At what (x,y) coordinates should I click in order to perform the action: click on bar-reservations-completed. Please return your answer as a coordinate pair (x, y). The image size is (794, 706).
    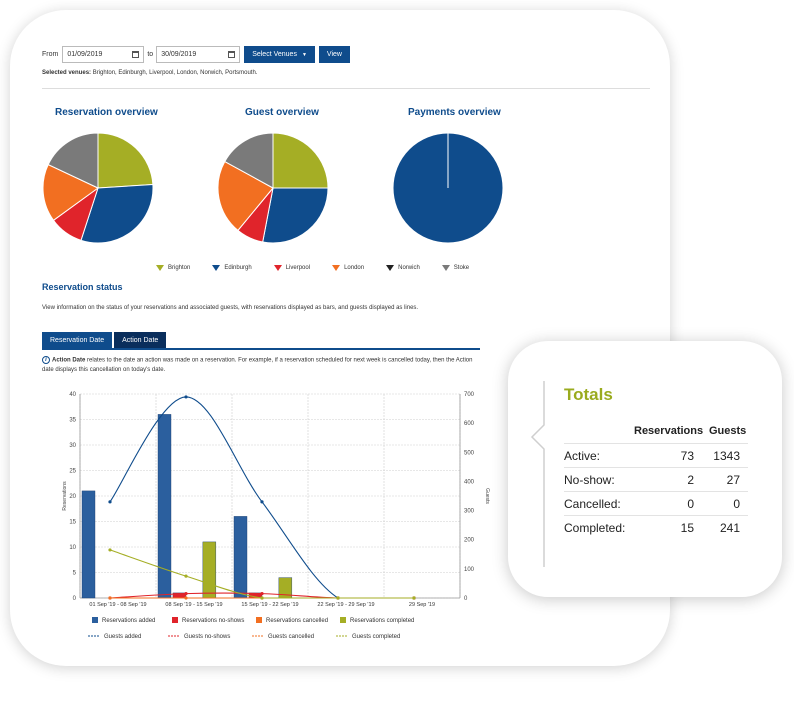
    Looking at the image, I should click on (209, 570).